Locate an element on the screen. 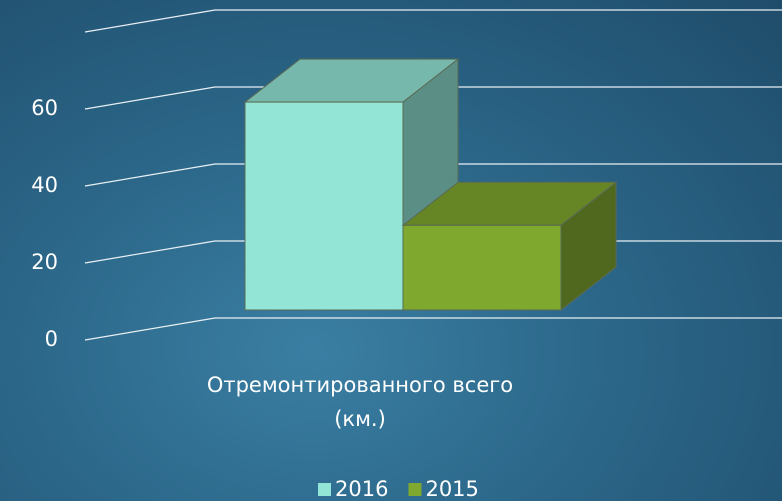 The height and width of the screenshot is (501, 782). y-tick-label: 20 is located at coordinates (44, 262).